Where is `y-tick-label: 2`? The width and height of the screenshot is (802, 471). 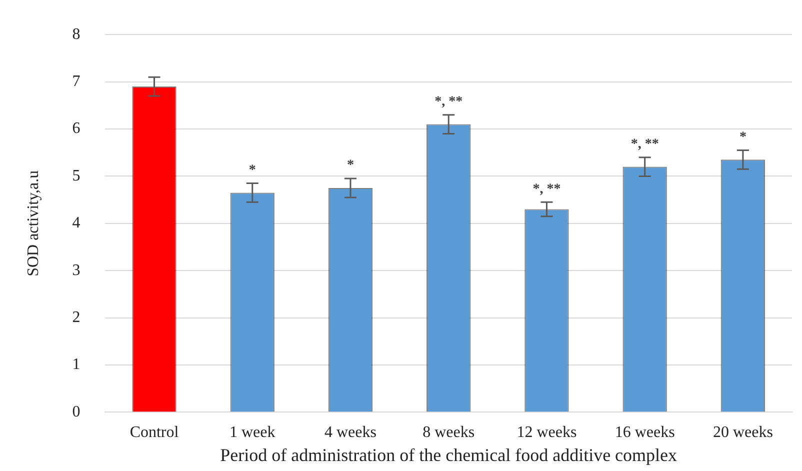 y-tick-label: 2 is located at coordinates (76, 317).